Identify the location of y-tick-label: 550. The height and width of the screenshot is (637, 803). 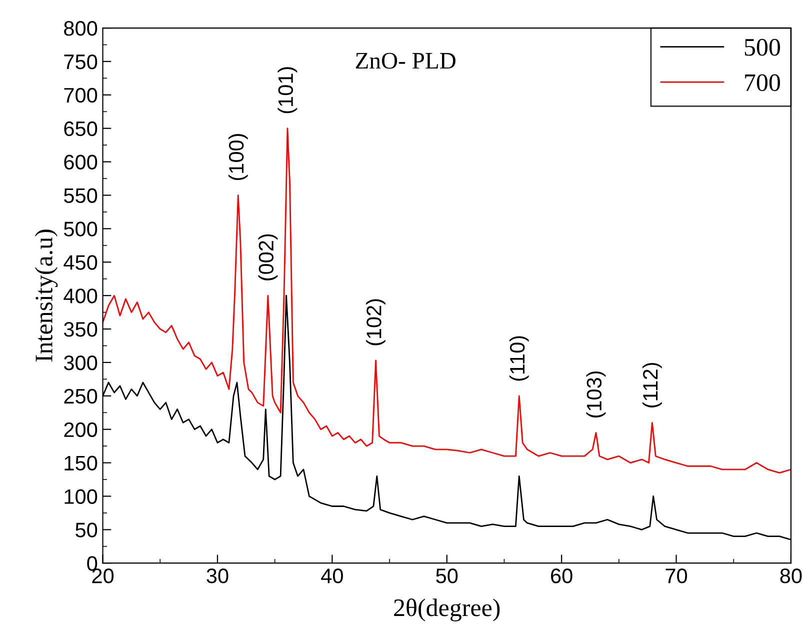
(81, 195).